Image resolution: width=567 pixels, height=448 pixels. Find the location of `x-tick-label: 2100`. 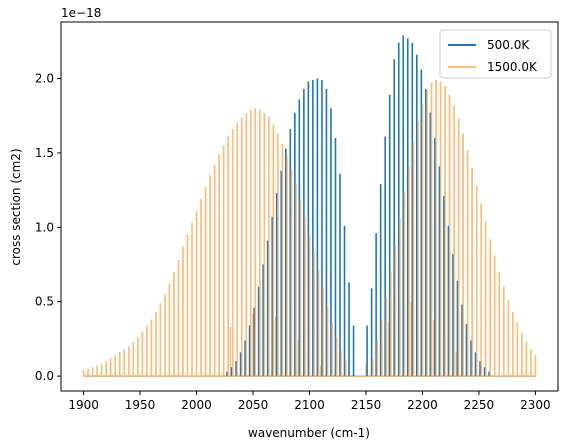

x-tick-label: 2100 is located at coordinates (309, 405).